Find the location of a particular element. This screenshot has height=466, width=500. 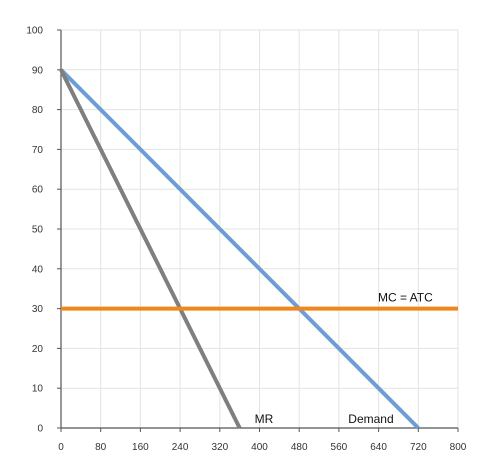

x-tick-label: 480 is located at coordinates (299, 447).